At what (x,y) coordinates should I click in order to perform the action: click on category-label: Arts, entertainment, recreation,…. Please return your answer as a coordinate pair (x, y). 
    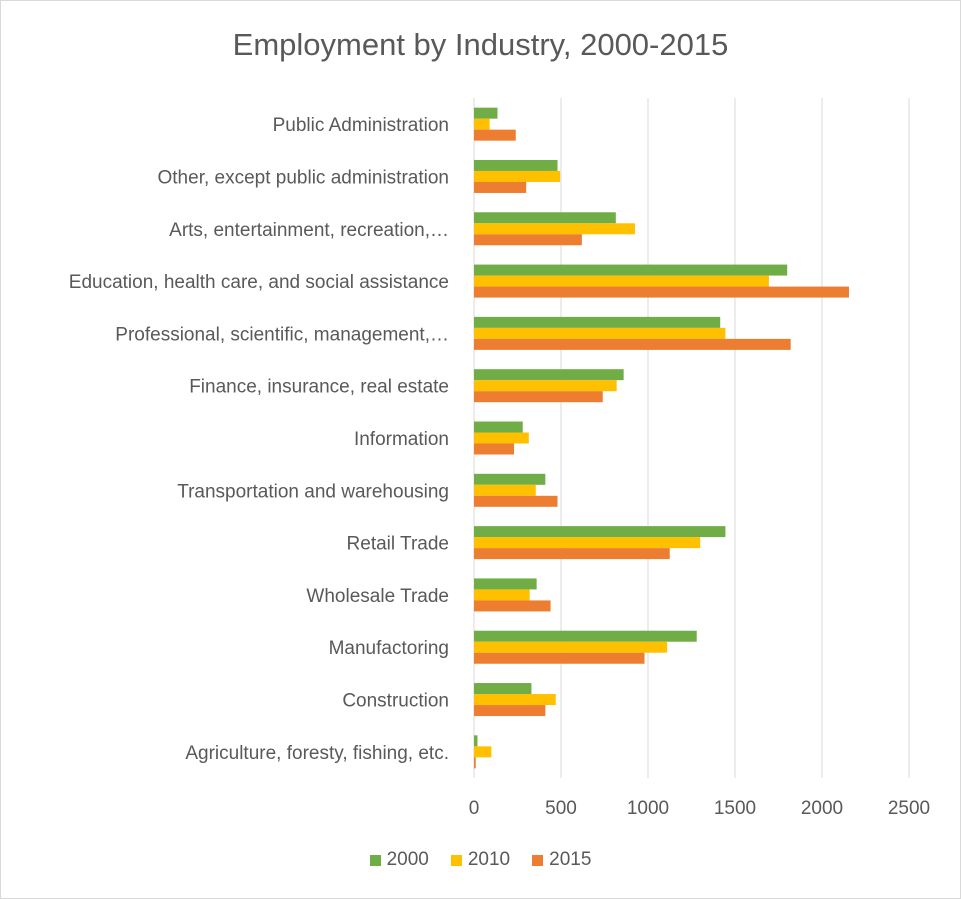
    Looking at the image, I should click on (309, 230).